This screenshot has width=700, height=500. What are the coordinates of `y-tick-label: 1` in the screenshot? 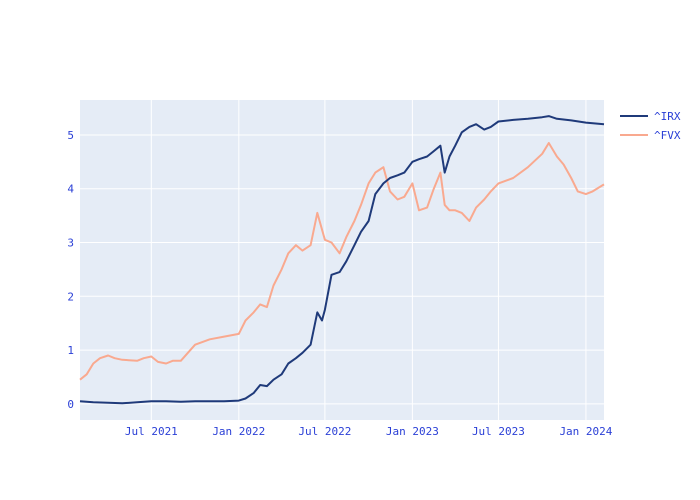 It's located at (70, 350).